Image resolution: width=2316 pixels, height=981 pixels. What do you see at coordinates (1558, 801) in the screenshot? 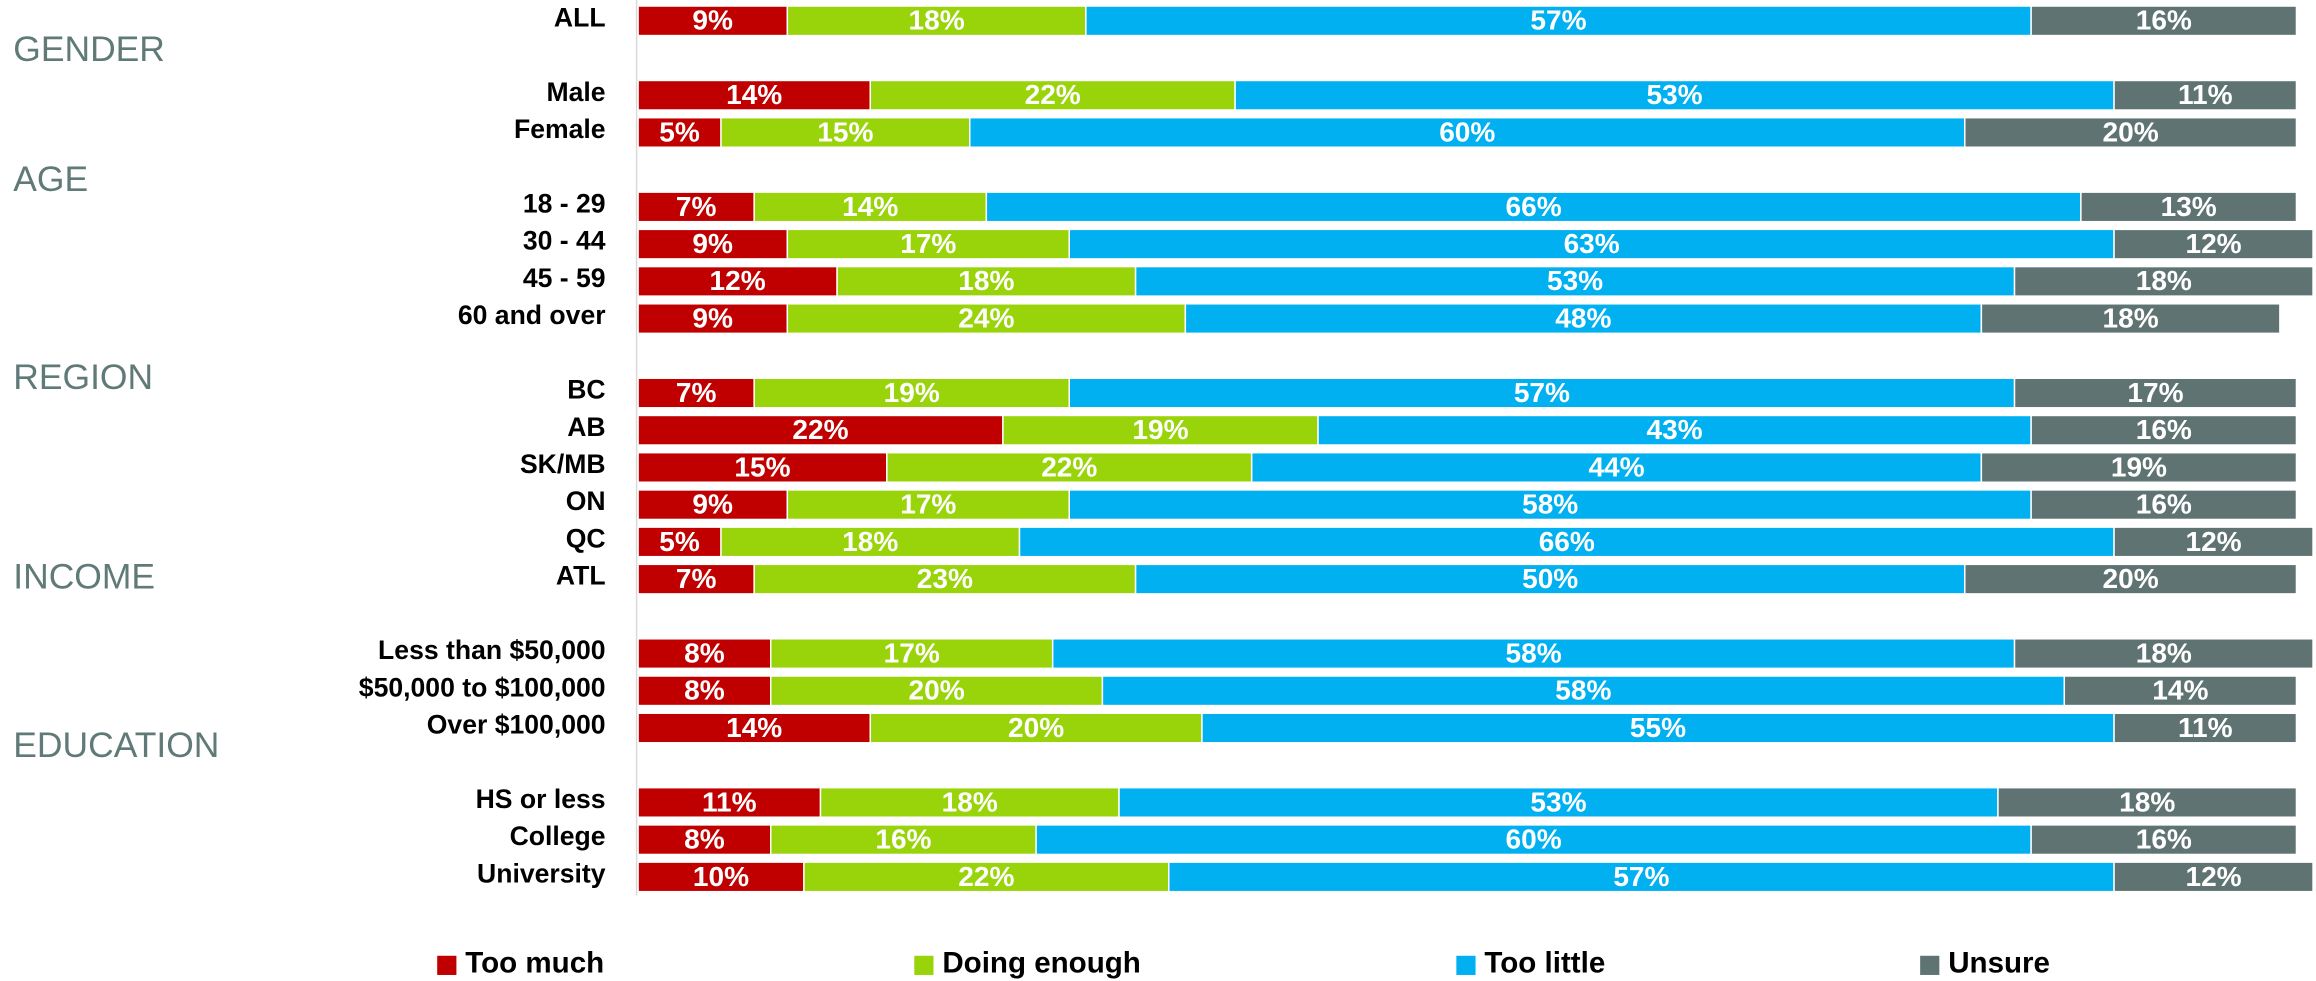
I see `value-label: 53%` at bounding box center [1558, 801].